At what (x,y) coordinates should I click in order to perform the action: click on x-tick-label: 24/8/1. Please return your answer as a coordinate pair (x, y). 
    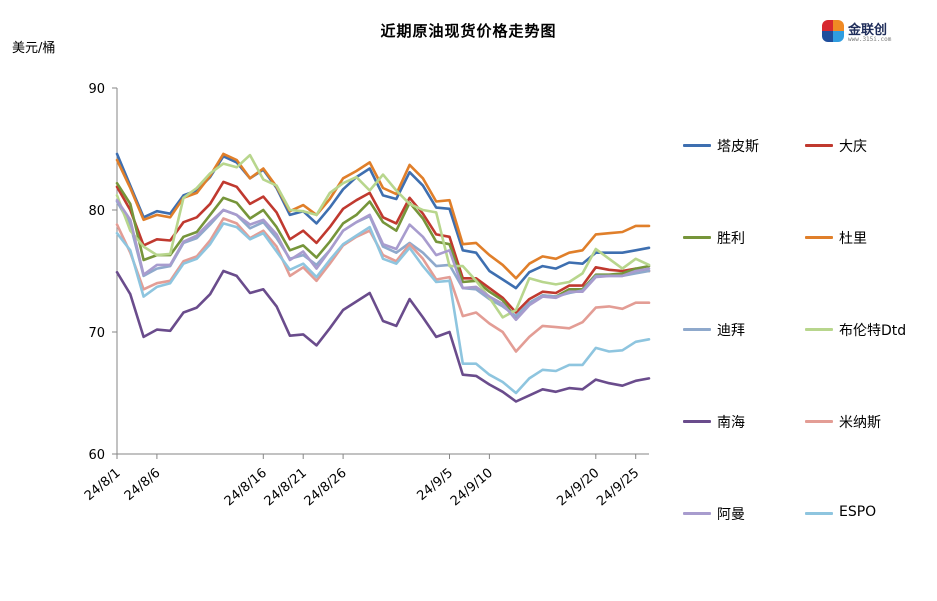
    Looking at the image, I should click on (103, 485).